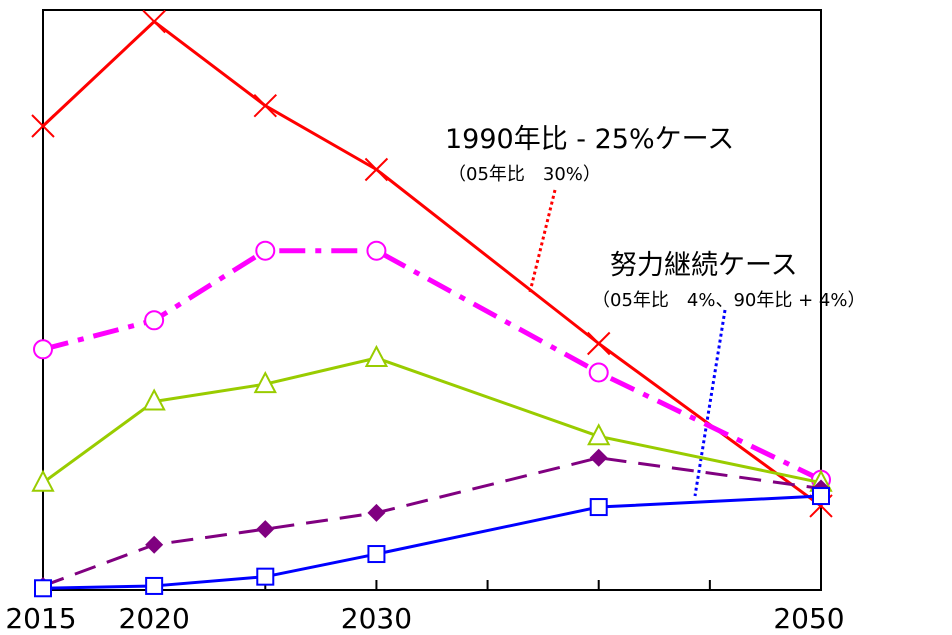 This screenshot has width=952, height=635. I want to click on x-tick-label-2050: 2050, so click(808, 618).